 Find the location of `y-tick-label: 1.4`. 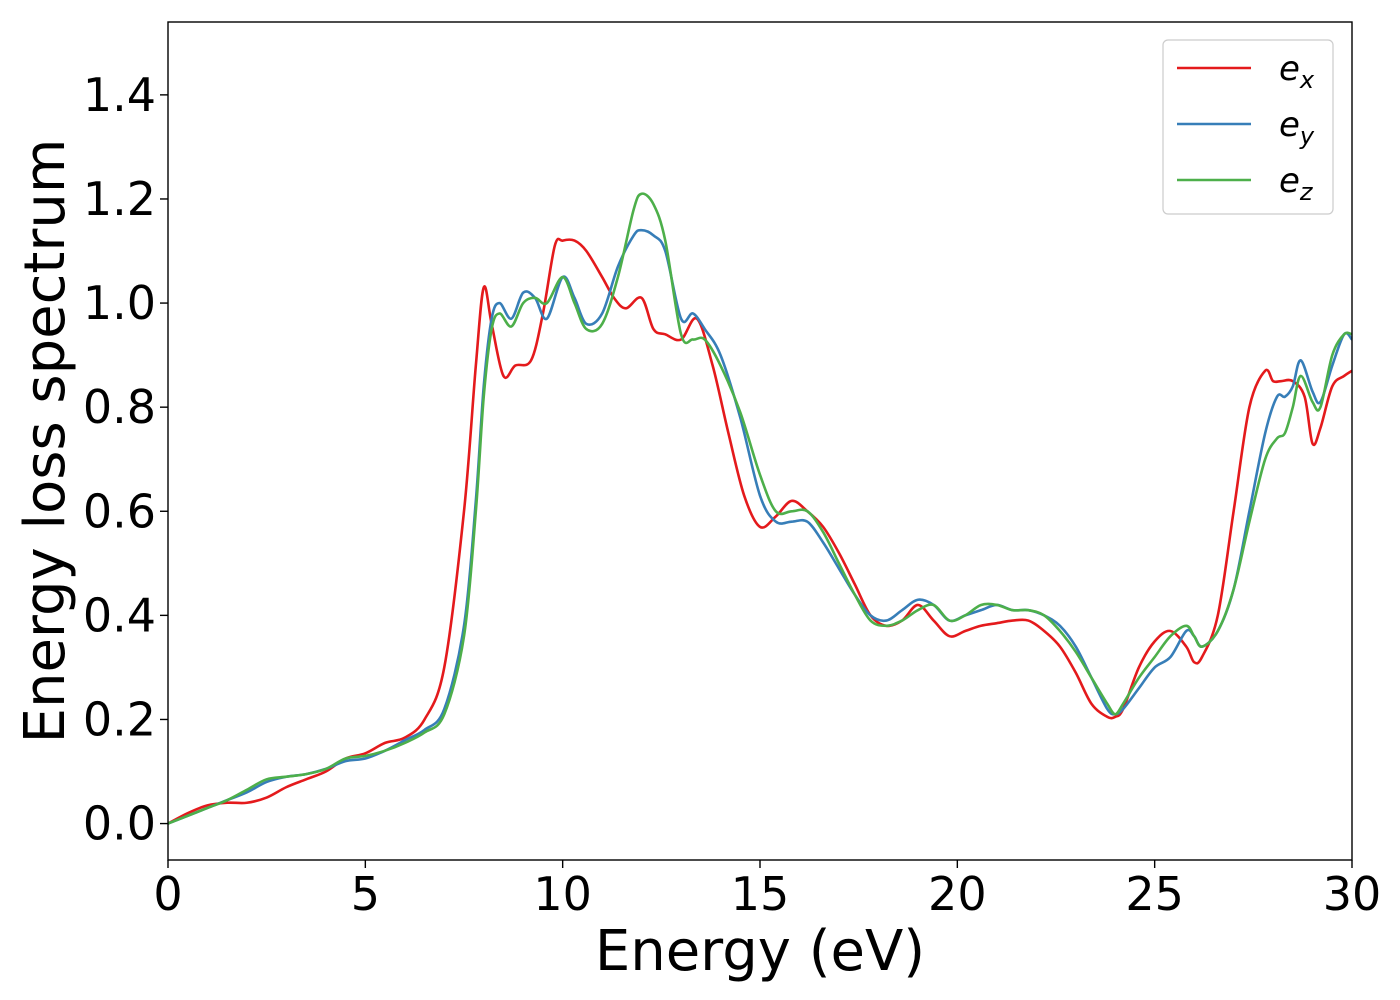

y-tick-label: 1.4 is located at coordinates (119, 95).